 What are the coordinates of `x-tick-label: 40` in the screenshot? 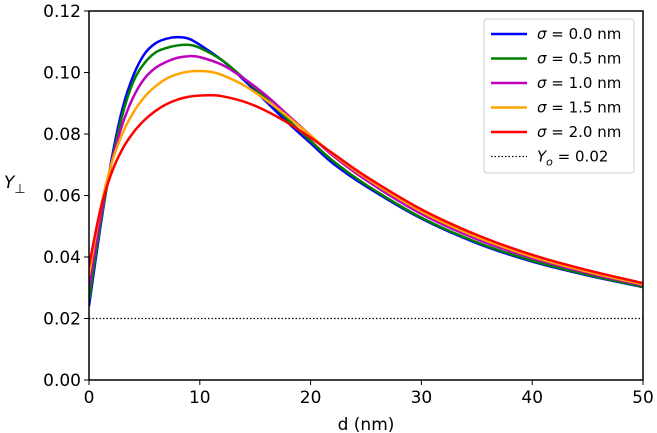 It's located at (532, 398).